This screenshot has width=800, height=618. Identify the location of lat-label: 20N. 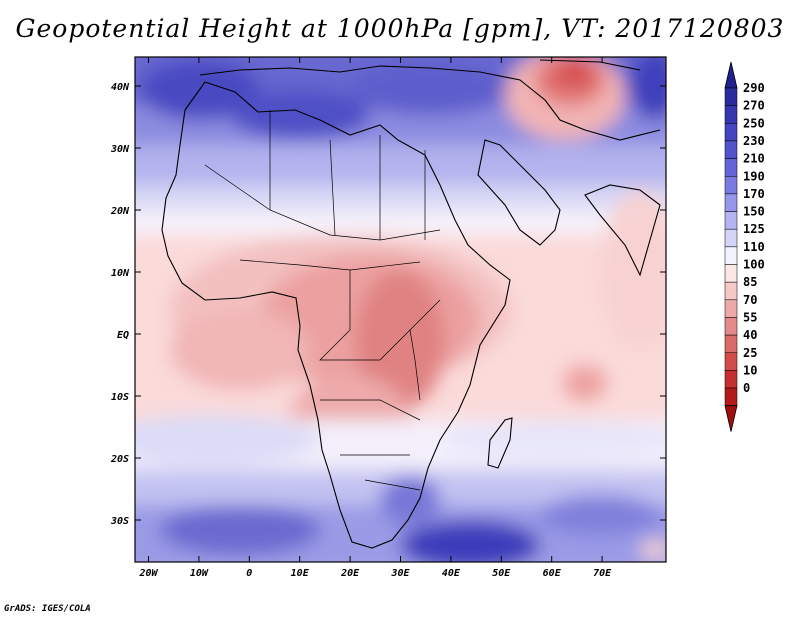
(120, 211).